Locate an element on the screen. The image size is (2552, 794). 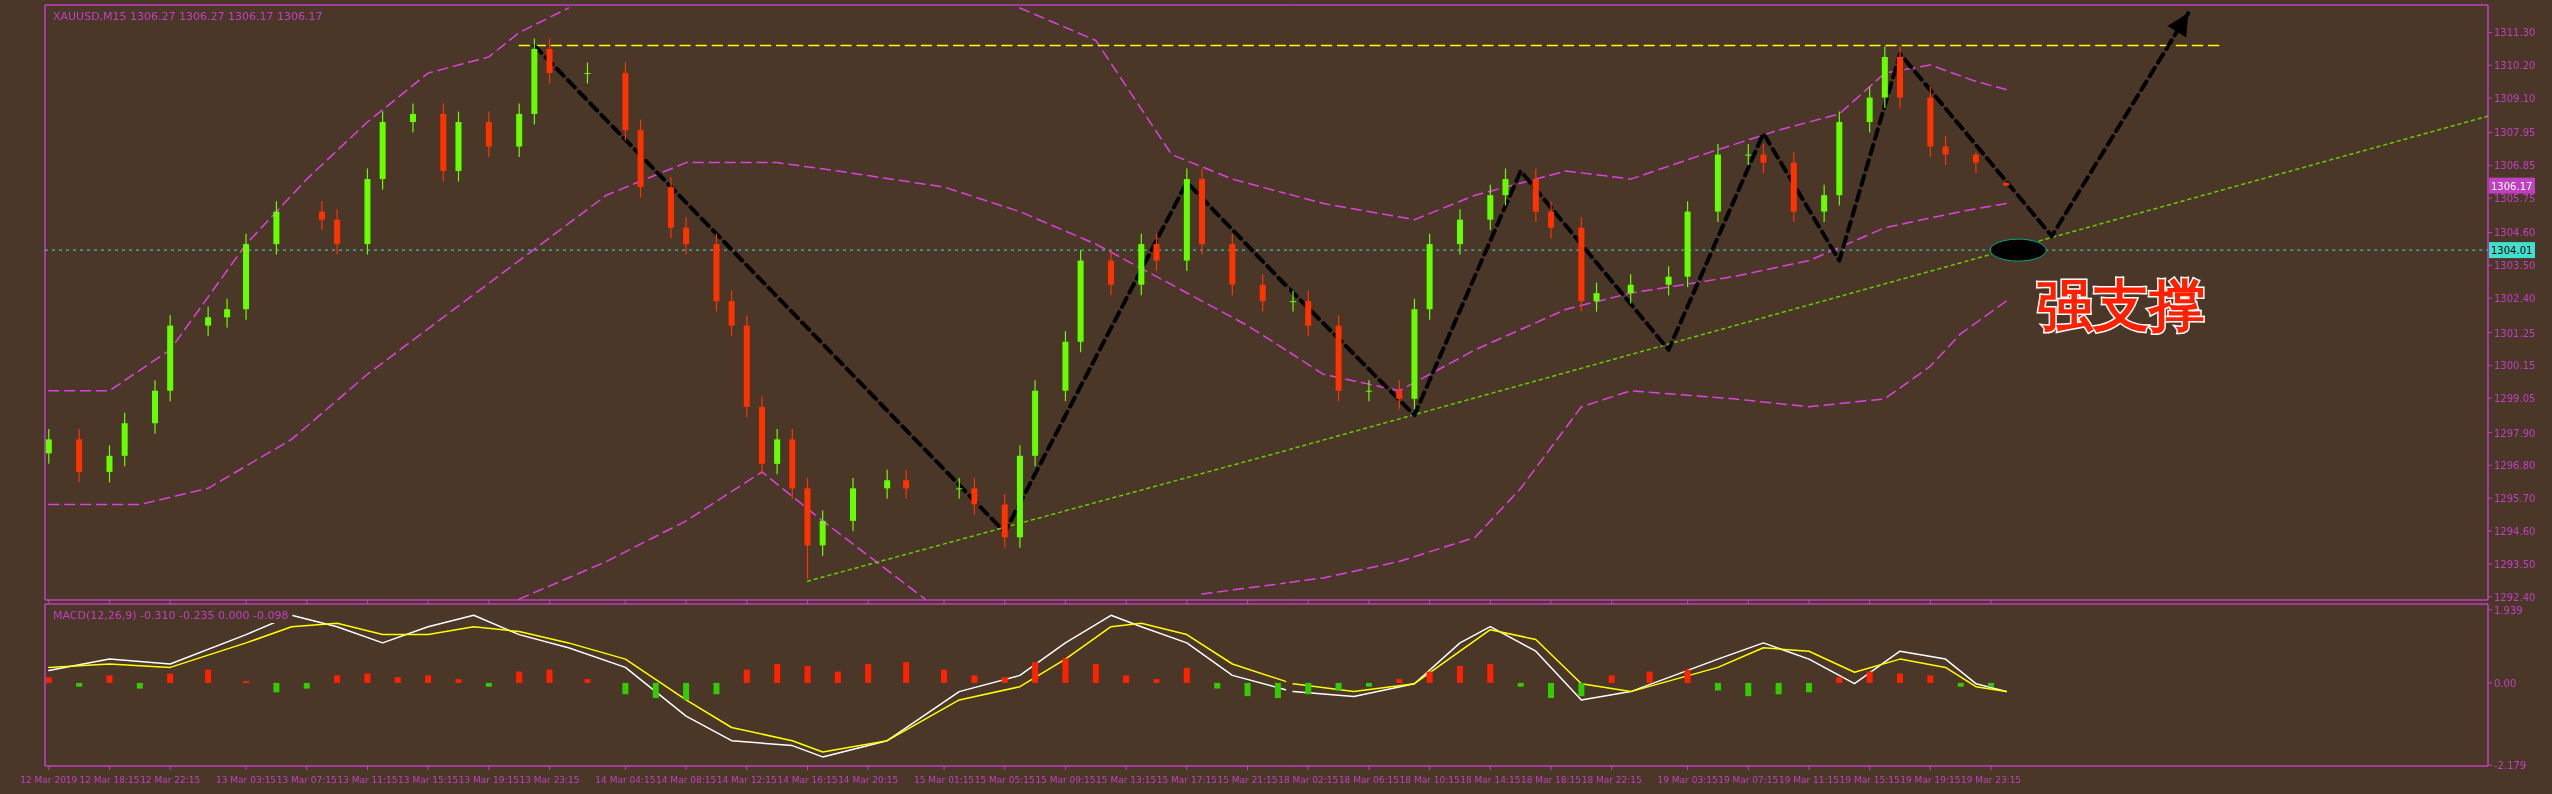
x-tick-label: 13 Mar 03:15 is located at coordinates (246, 780).